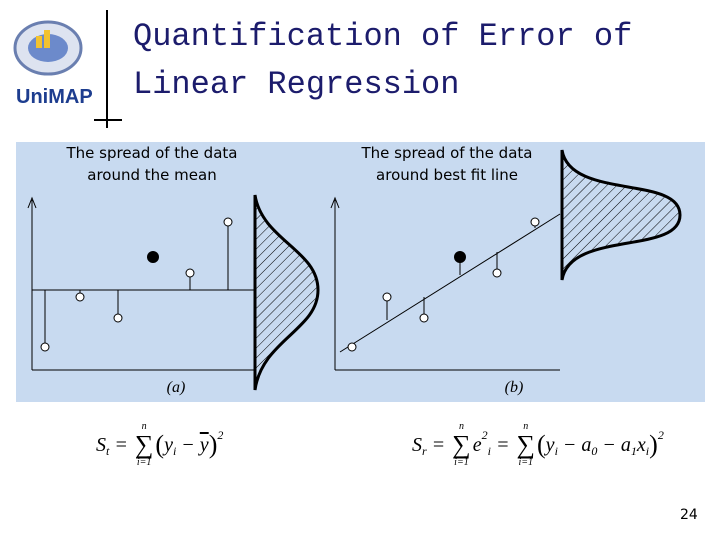  I want to click on fit-line, so click(450, 283).